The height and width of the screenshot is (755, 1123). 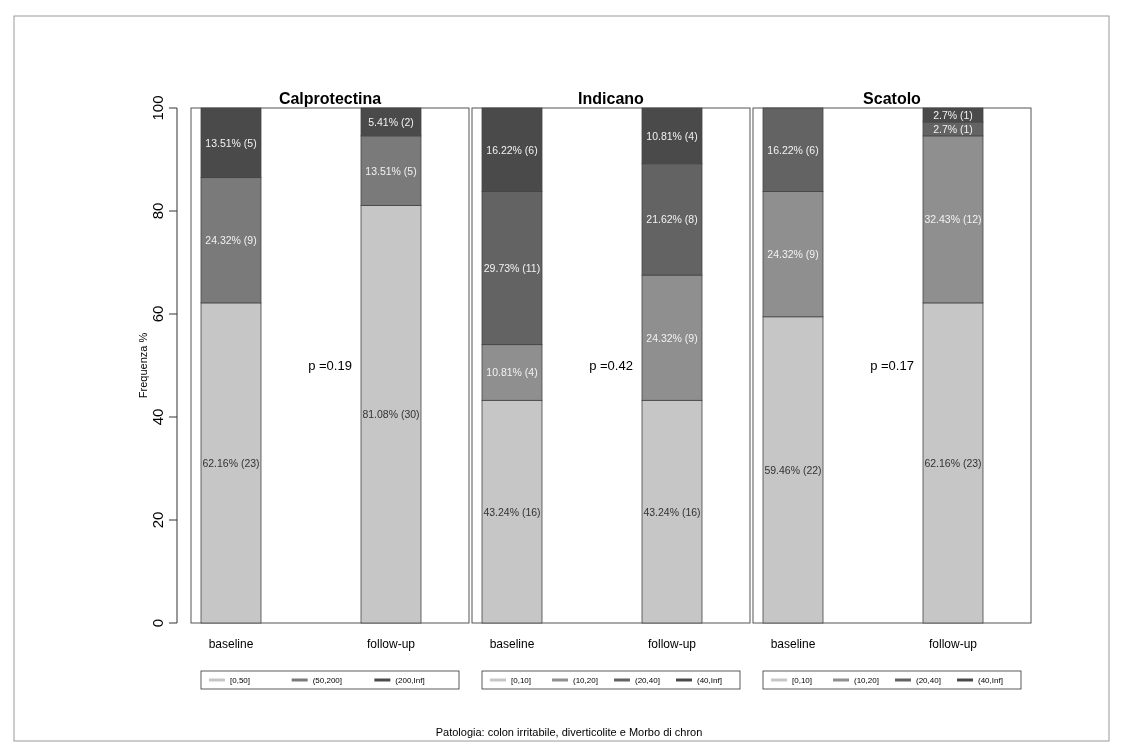 What do you see at coordinates (327, 680) in the screenshot?
I see `legend-label: (50,200]` at bounding box center [327, 680].